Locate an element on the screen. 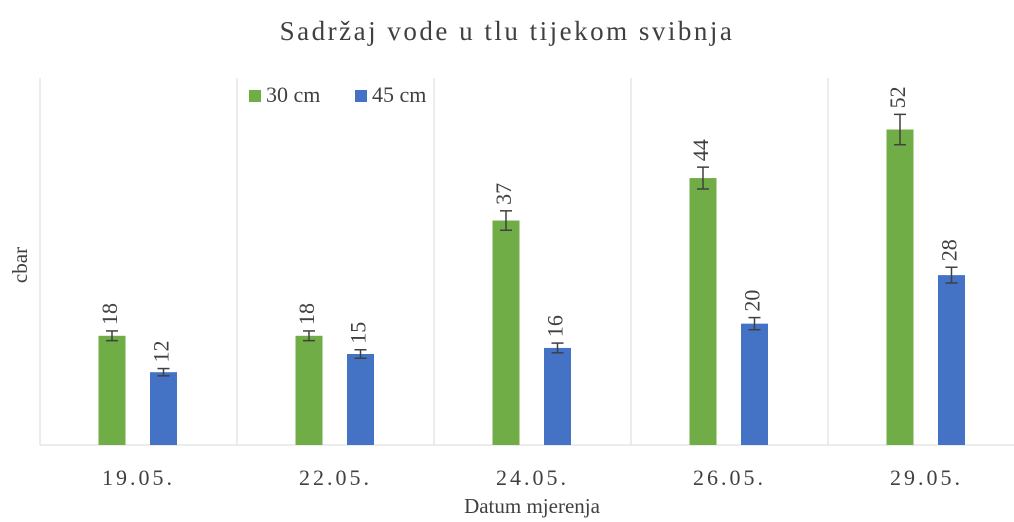  data-label: 16 is located at coordinates (555, 326).